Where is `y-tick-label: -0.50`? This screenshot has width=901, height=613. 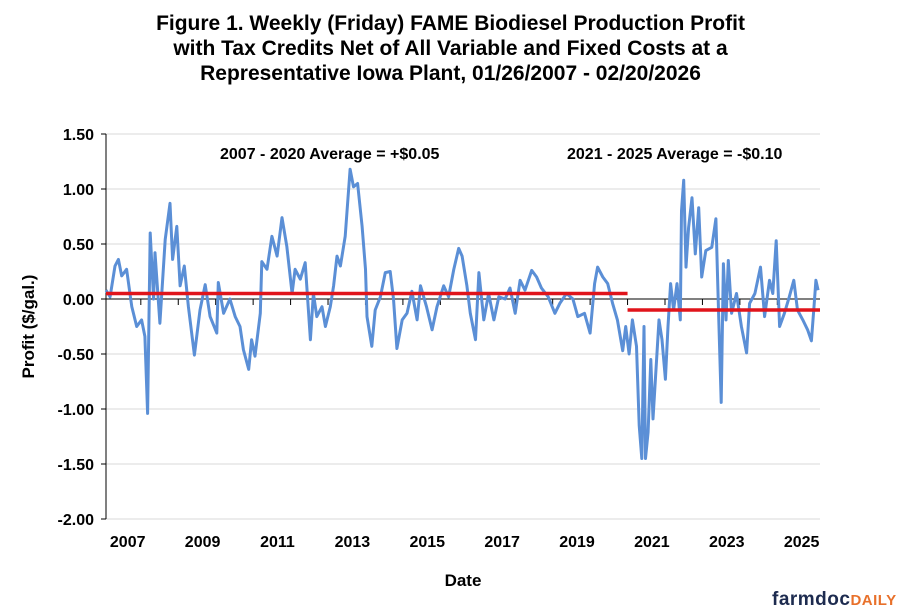 y-tick-label: -0.50 is located at coordinates (76, 355).